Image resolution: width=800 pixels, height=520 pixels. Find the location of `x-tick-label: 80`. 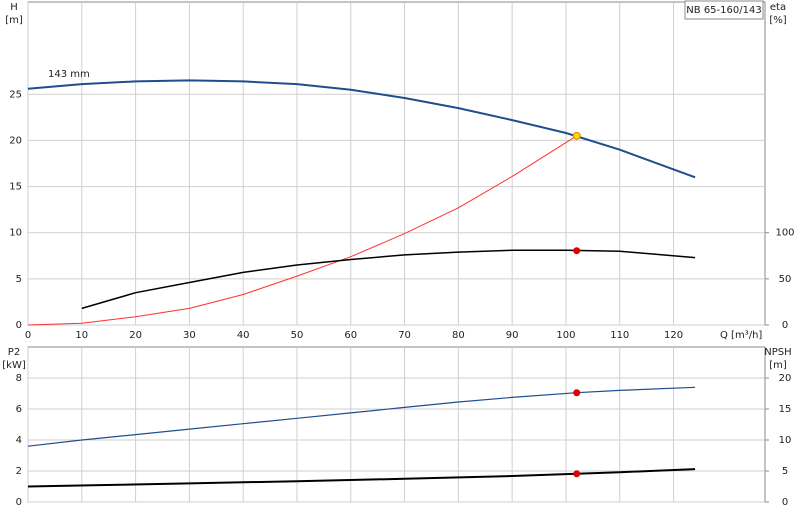

x-tick-label: 80 is located at coordinates (458, 335).